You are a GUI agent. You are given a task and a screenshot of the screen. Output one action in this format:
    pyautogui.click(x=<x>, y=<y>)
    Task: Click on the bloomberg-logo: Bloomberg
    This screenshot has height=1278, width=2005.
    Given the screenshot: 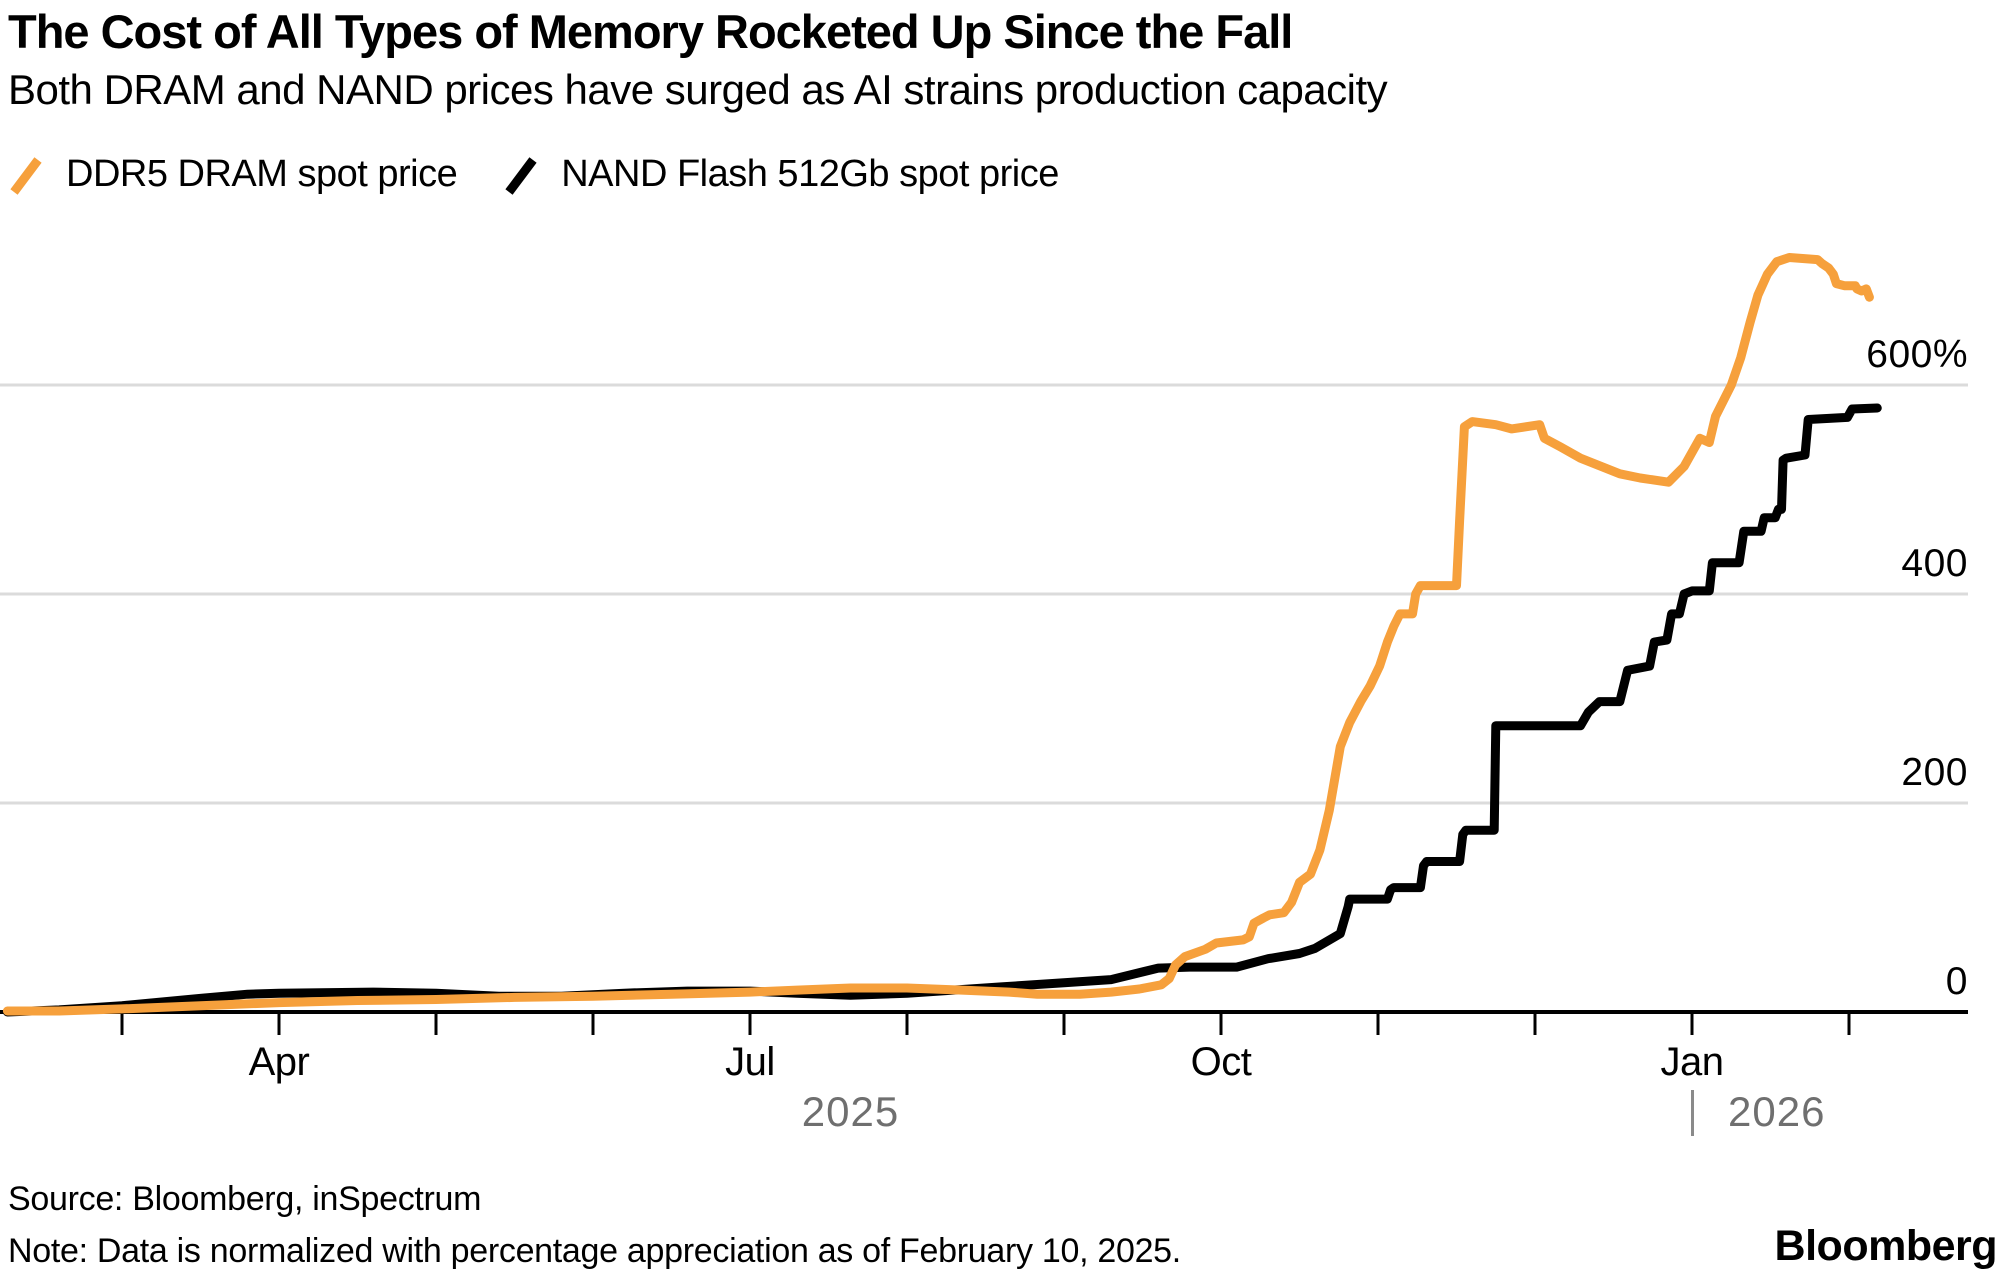 What is the action you would take?
    pyautogui.click(x=1886, y=1246)
    